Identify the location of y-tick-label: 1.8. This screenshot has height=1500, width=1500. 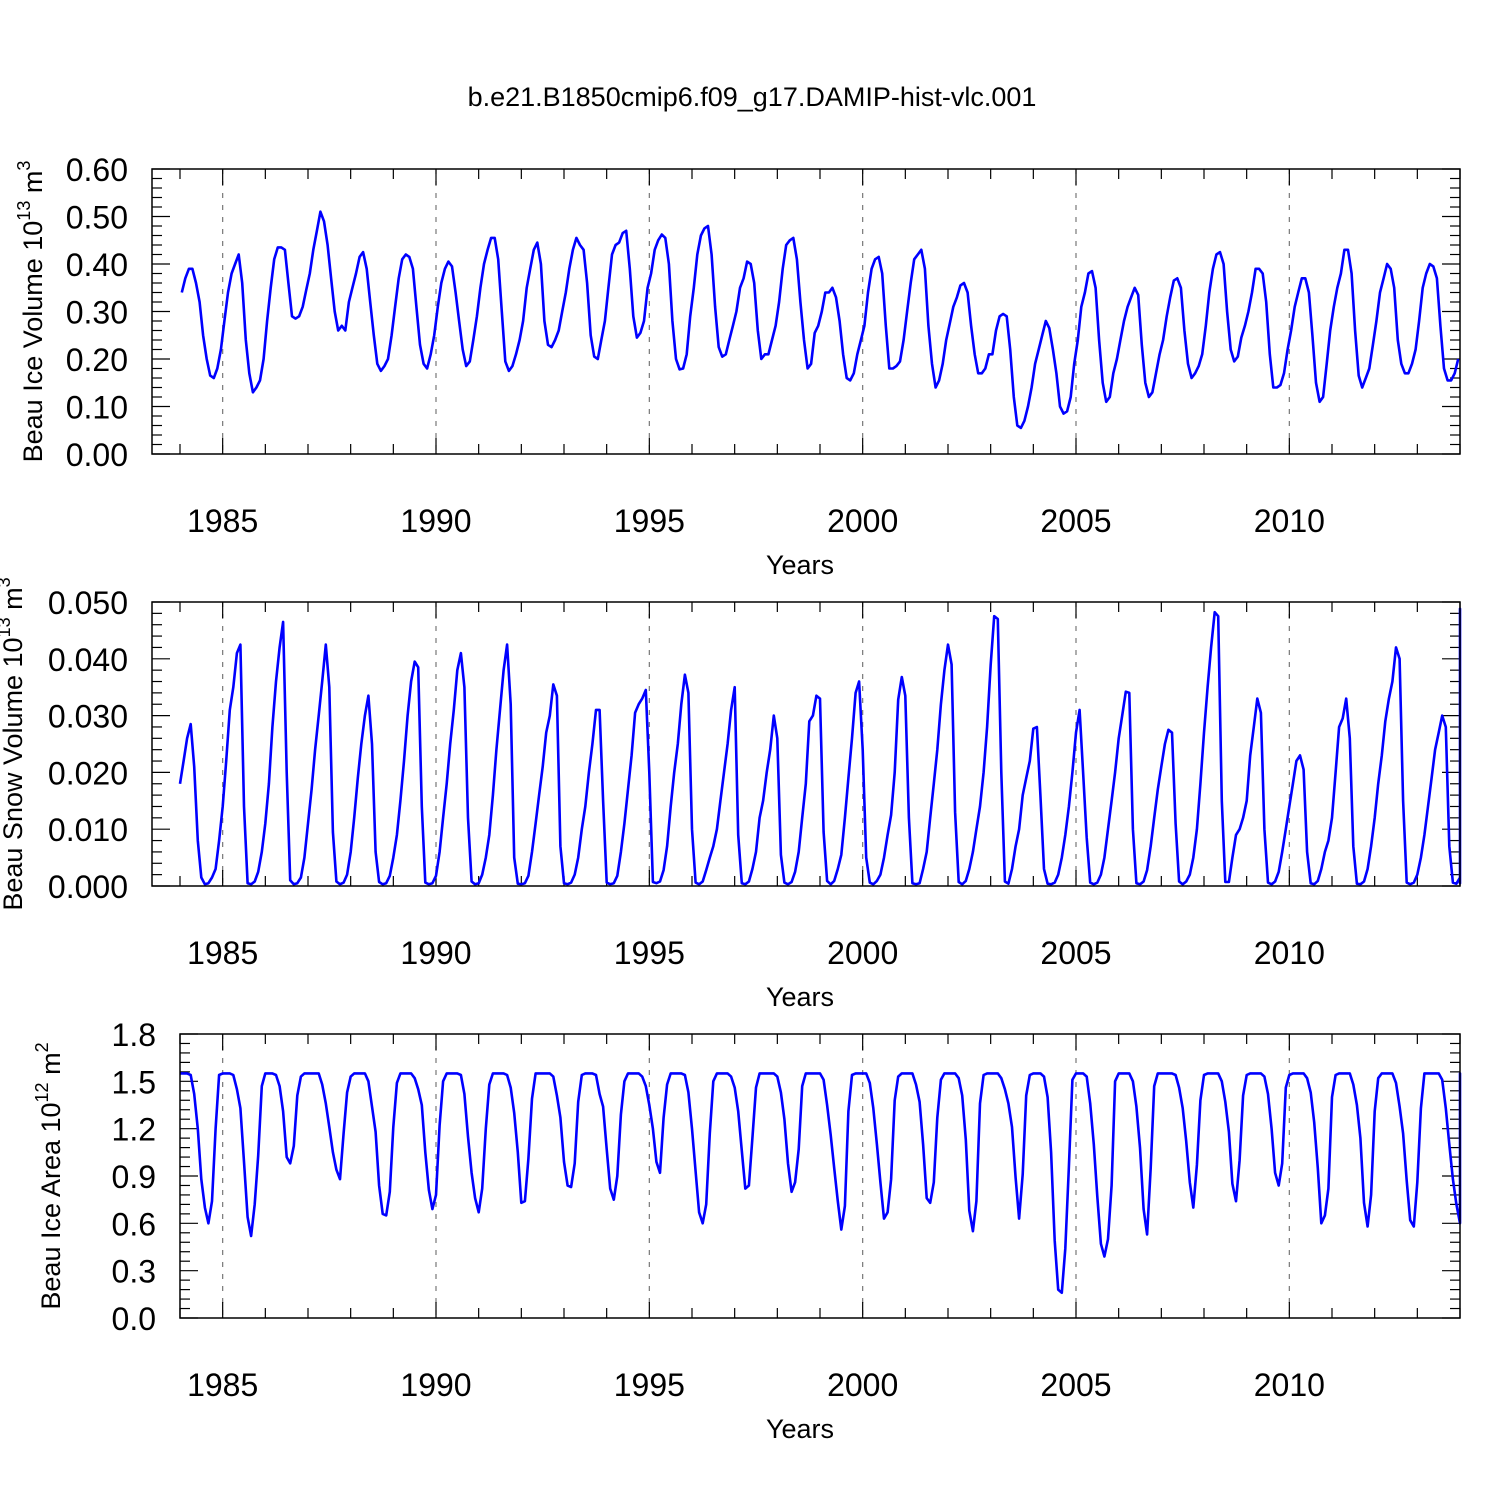
(134, 1035).